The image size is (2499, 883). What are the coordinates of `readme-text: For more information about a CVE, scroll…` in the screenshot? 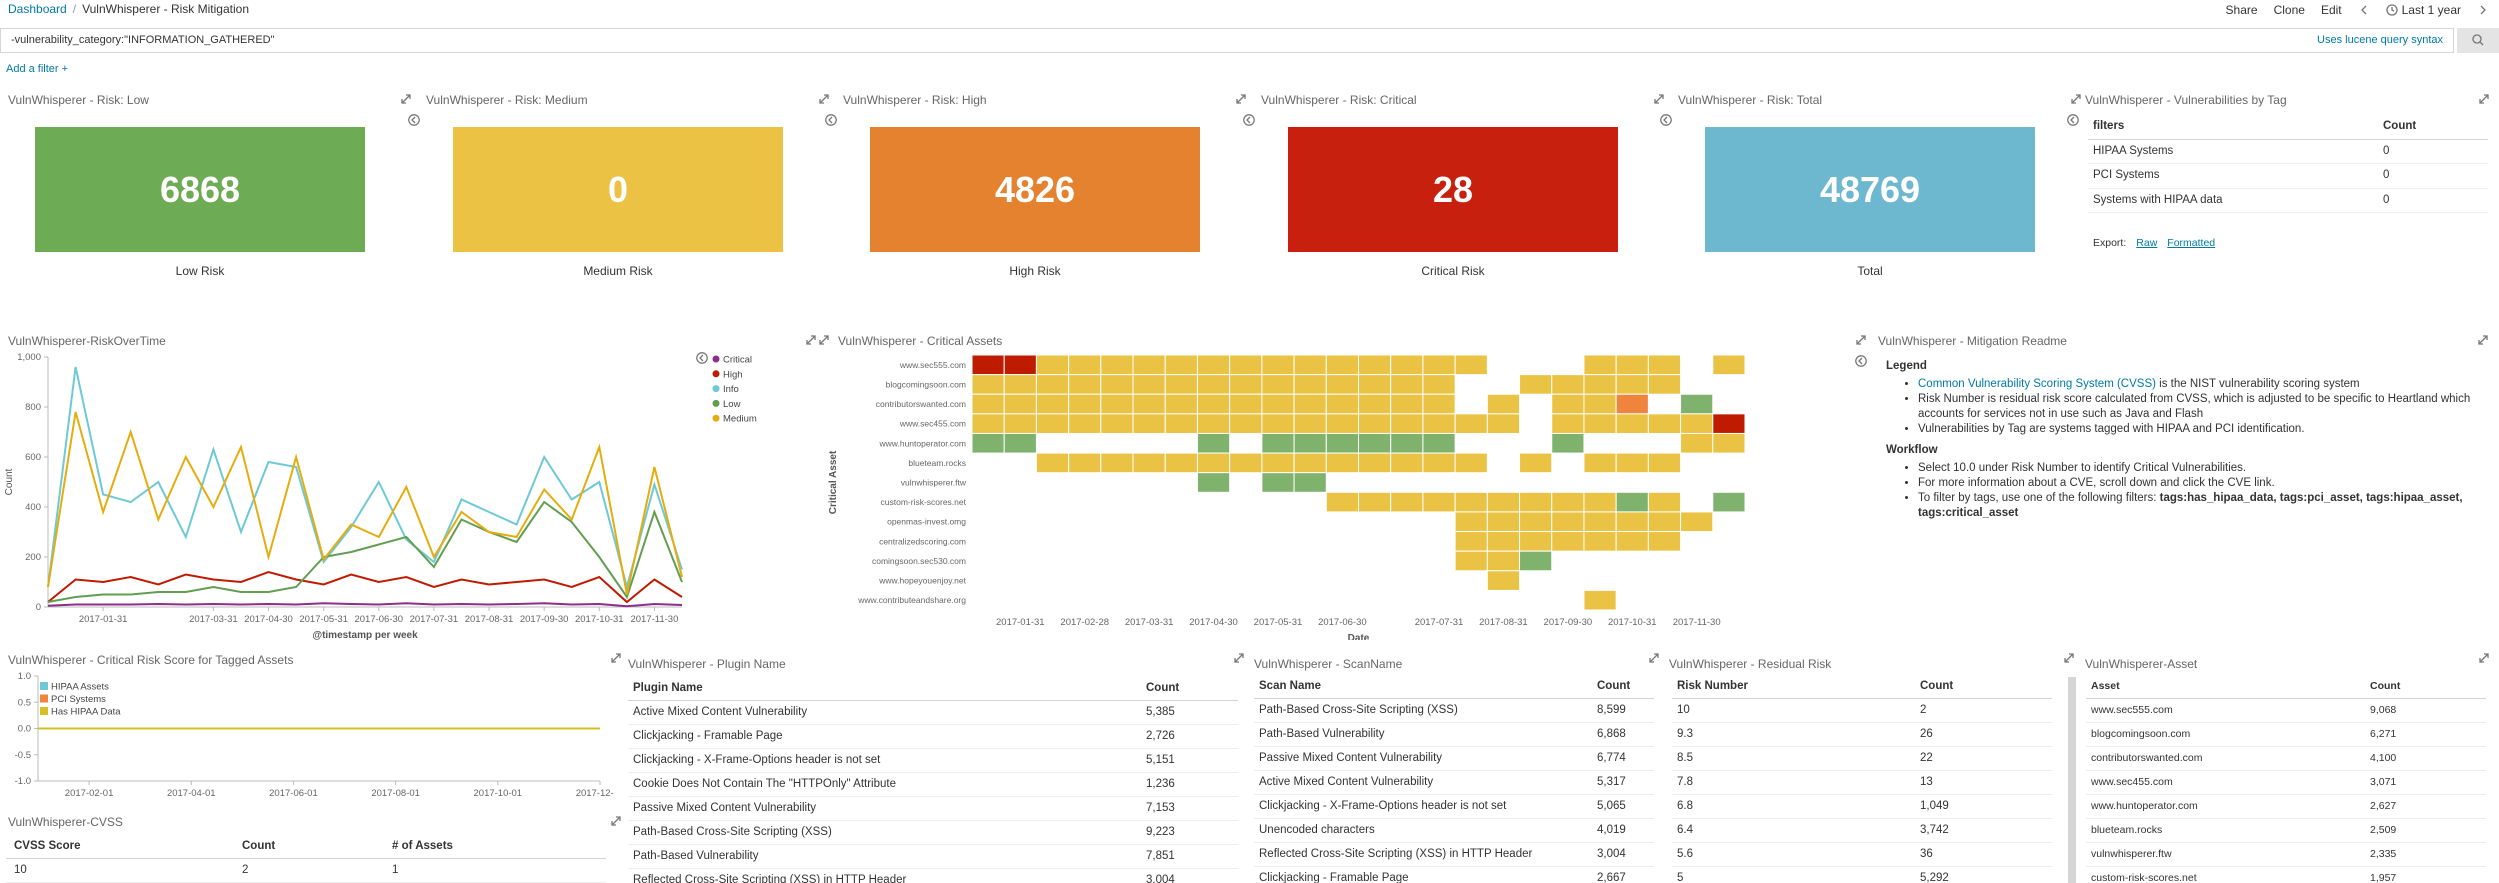 It's located at (2096, 483).